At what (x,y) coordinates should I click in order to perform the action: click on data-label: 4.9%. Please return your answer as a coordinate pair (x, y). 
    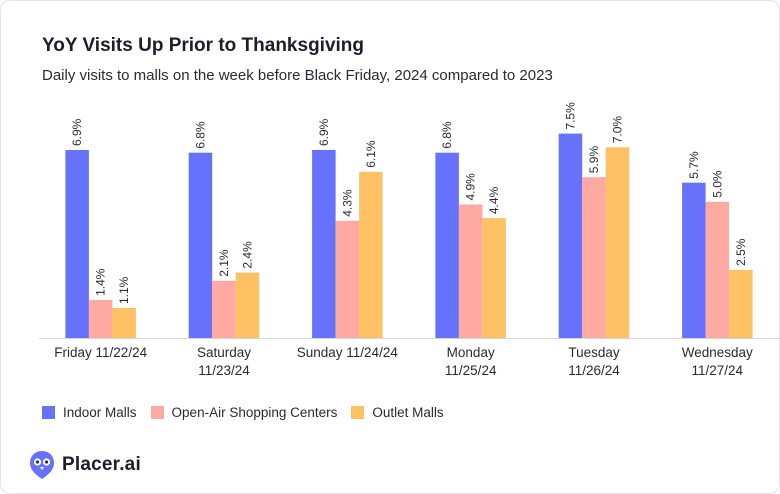
    Looking at the image, I should click on (471, 187).